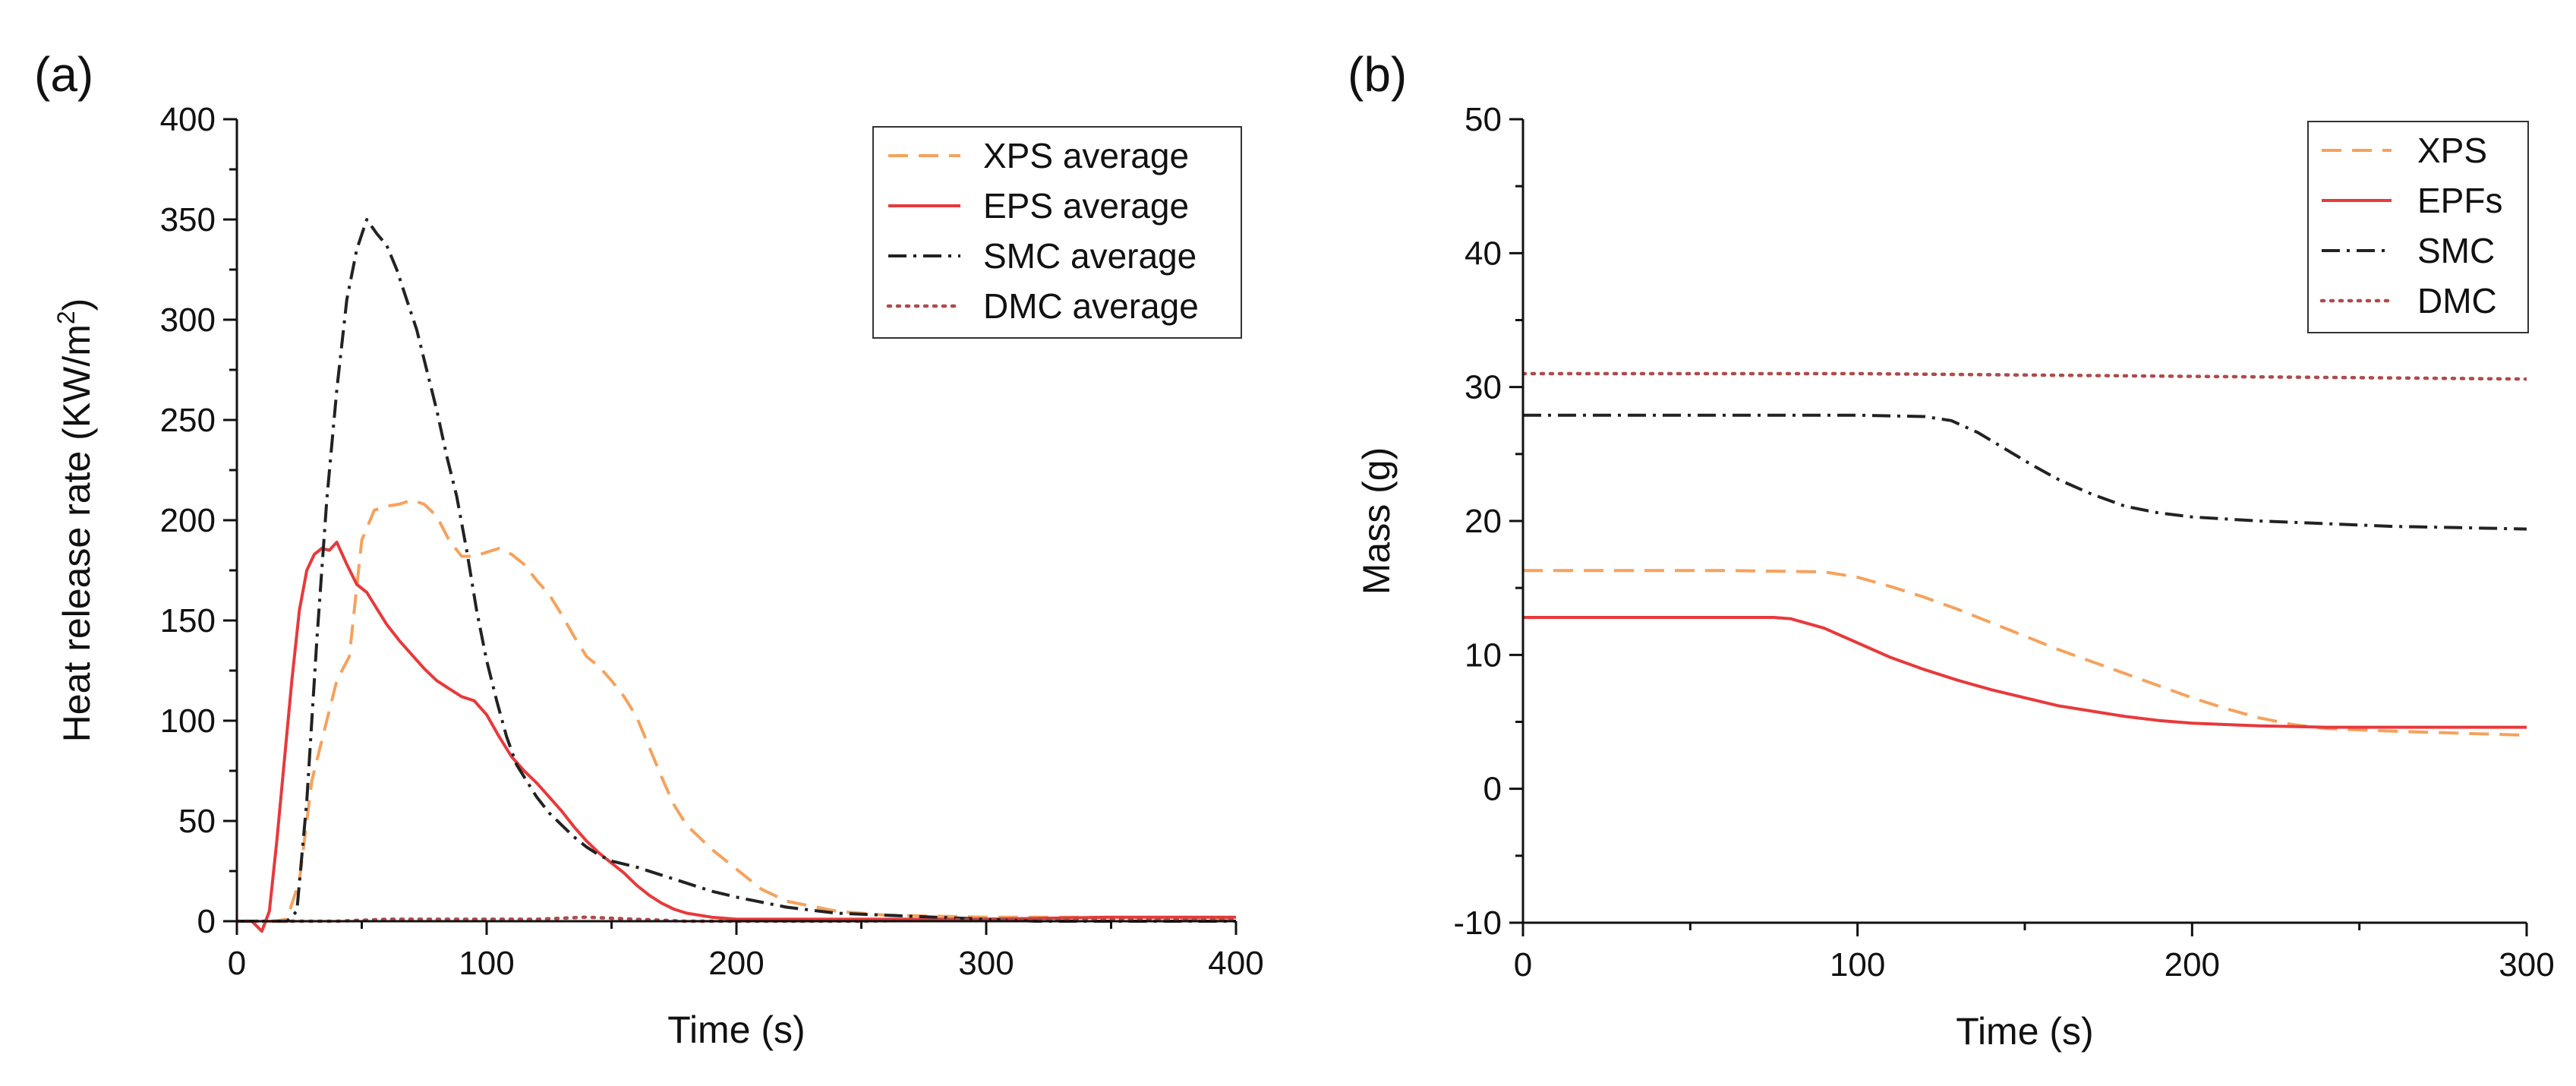 The width and height of the screenshot is (2576, 1086). I want to click on series-line-eps-average, so click(736, 737).